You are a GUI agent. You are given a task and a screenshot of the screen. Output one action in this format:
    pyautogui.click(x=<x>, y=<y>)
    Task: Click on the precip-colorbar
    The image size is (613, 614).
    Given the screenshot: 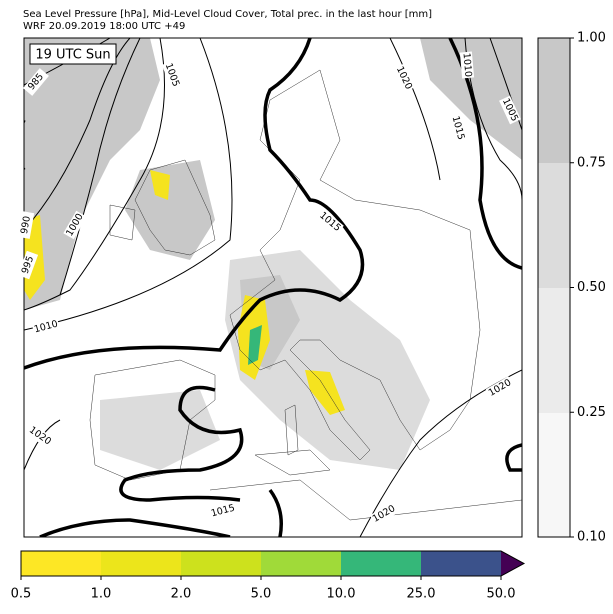 What is the action you would take?
    pyautogui.click(x=273, y=563)
    